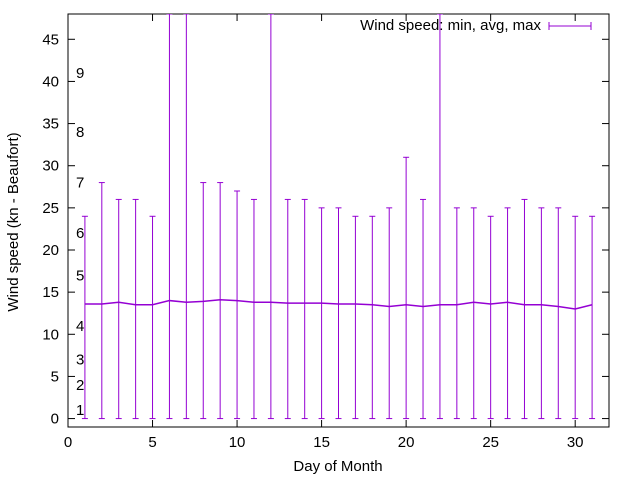 This screenshot has width=640, height=480. I want to click on y-tick-label: 15, so click(50, 292).